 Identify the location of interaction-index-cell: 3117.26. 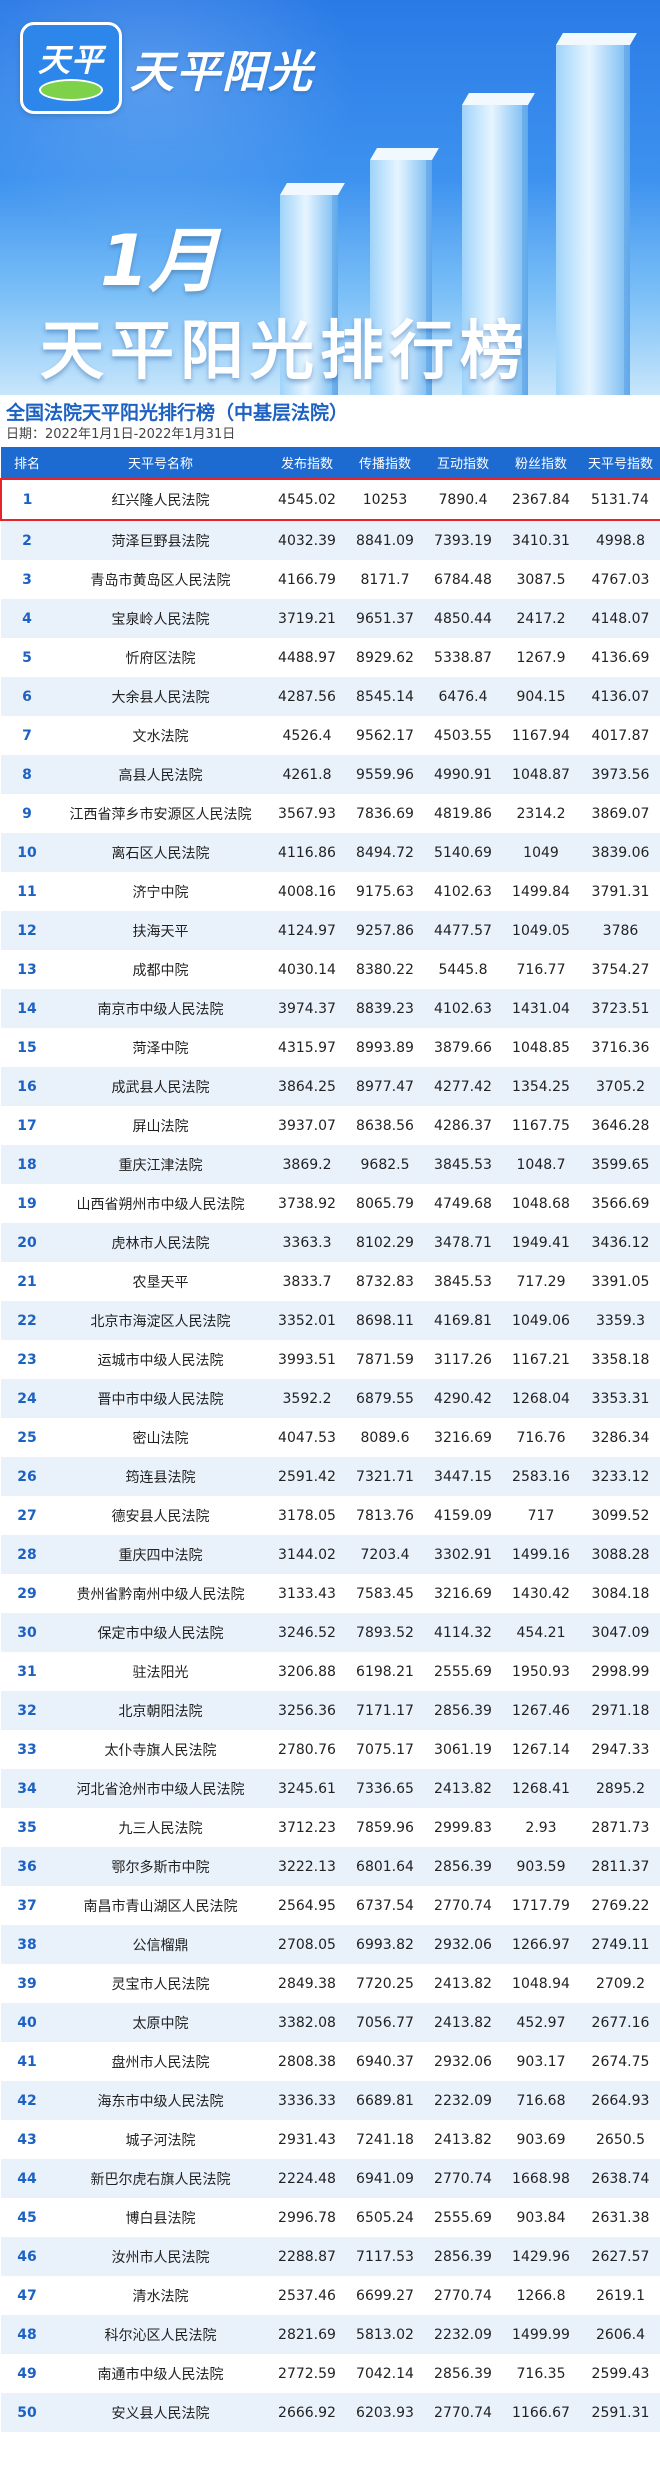
(463, 1359).